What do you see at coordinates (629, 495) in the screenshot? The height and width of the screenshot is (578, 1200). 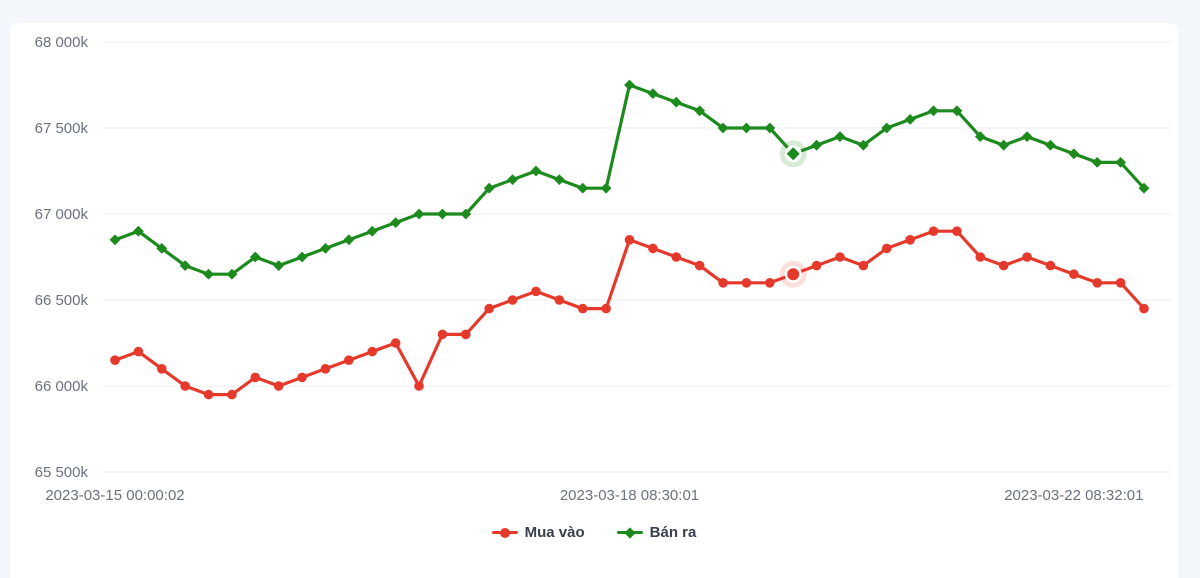 I see `x-axis-label: 2023-03-18 08:30:01` at bounding box center [629, 495].